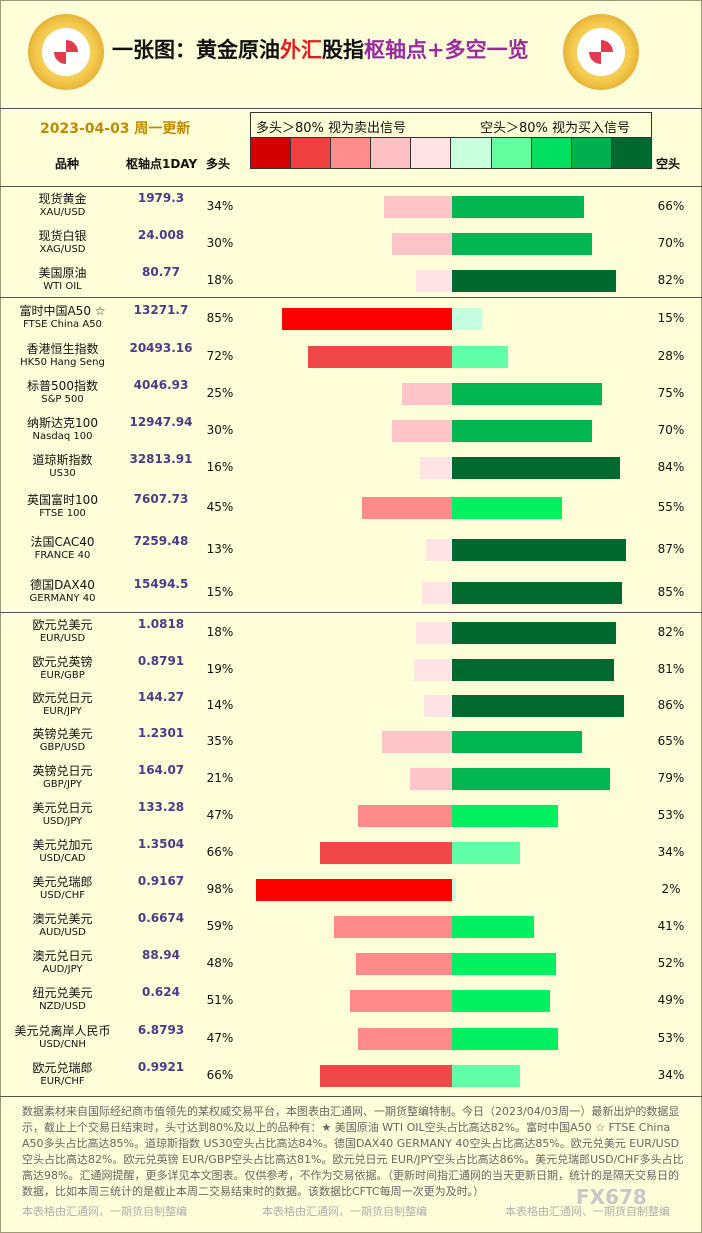 The width and height of the screenshot is (702, 1233). What do you see at coordinates (671, 888) in the screenshot?
I see `short-percent: 2%` at bounding box center [671, 888].